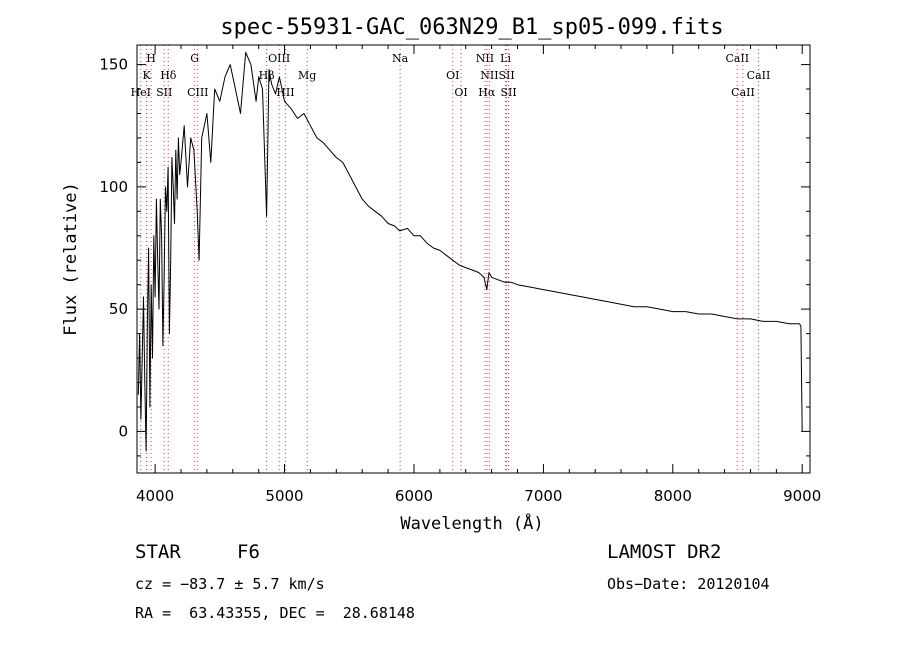  Describe the element at coordinates (118, 309) in the screenshot. I see `y-tick-label: 50` at that location.